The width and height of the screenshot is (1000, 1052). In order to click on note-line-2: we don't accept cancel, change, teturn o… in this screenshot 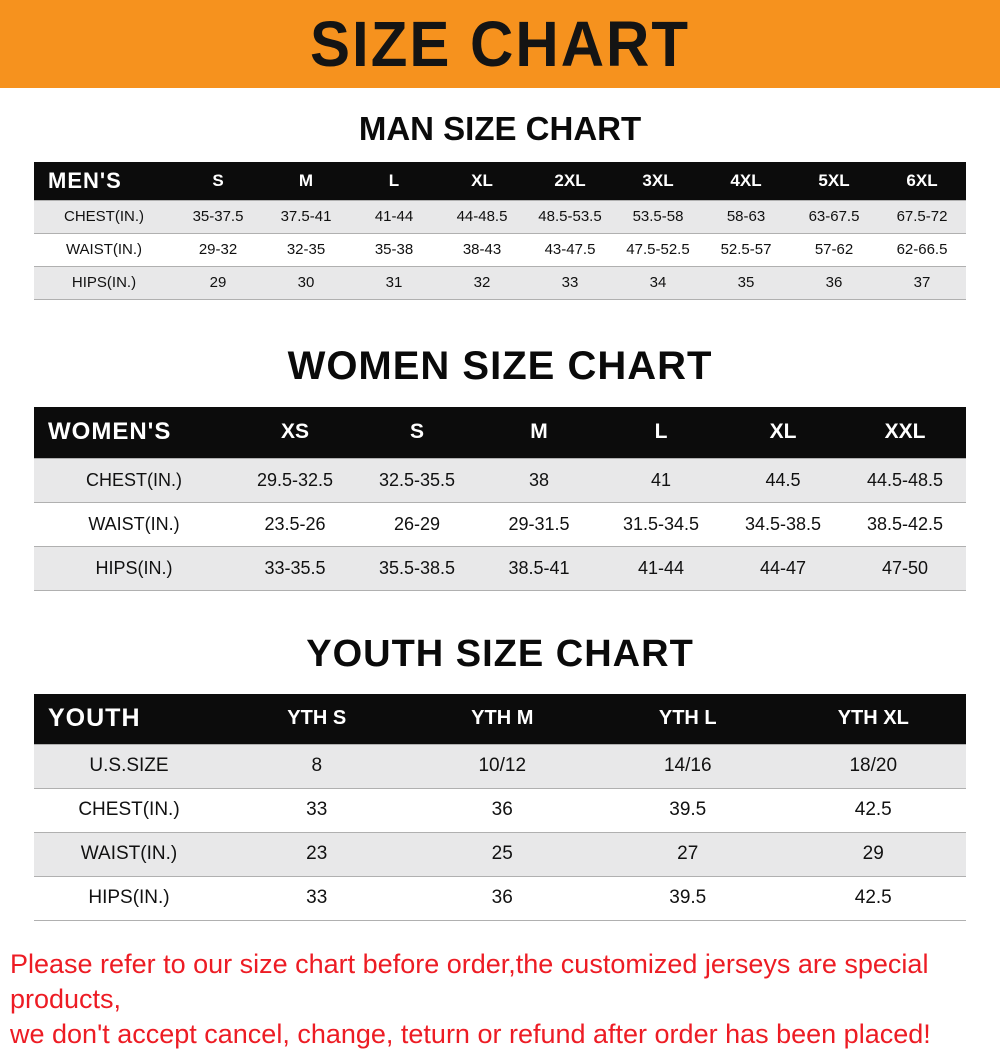, I will do `click(470, 1033)`.